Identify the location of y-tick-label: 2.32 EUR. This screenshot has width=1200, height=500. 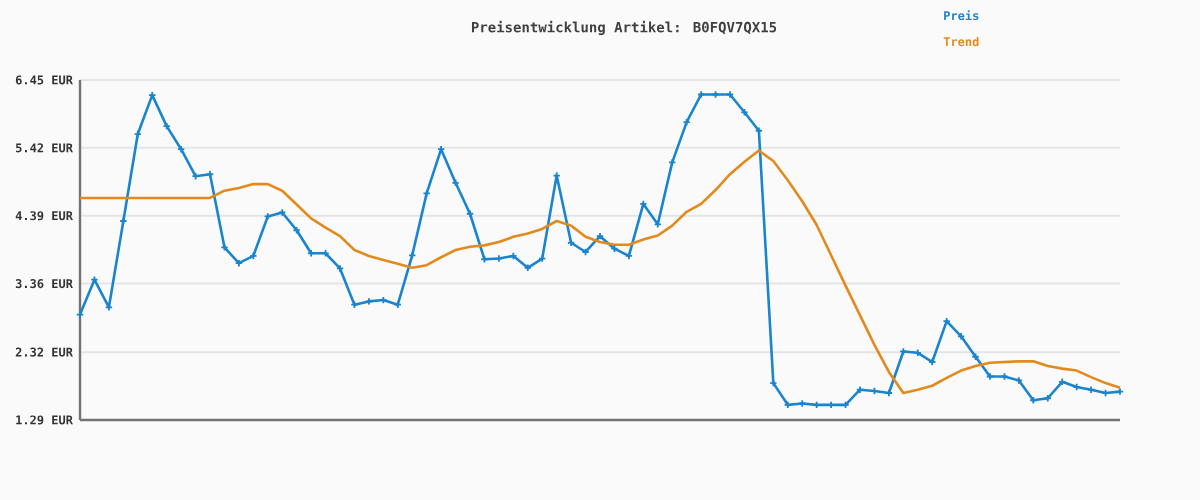
(44, 352).